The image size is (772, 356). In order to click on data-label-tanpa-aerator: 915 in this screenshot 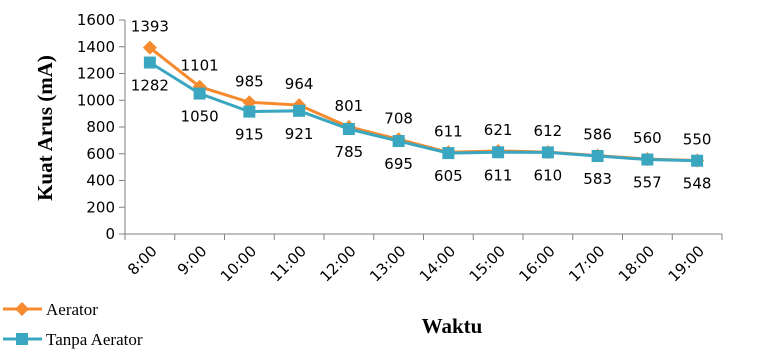, I will do `click(249, 135)`.